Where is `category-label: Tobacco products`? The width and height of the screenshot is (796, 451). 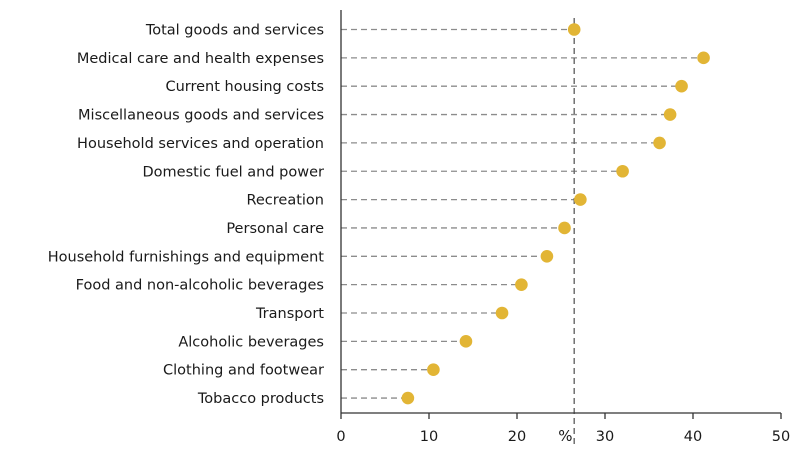
category-label: Tobacco products is located at coordinates (260, 399).